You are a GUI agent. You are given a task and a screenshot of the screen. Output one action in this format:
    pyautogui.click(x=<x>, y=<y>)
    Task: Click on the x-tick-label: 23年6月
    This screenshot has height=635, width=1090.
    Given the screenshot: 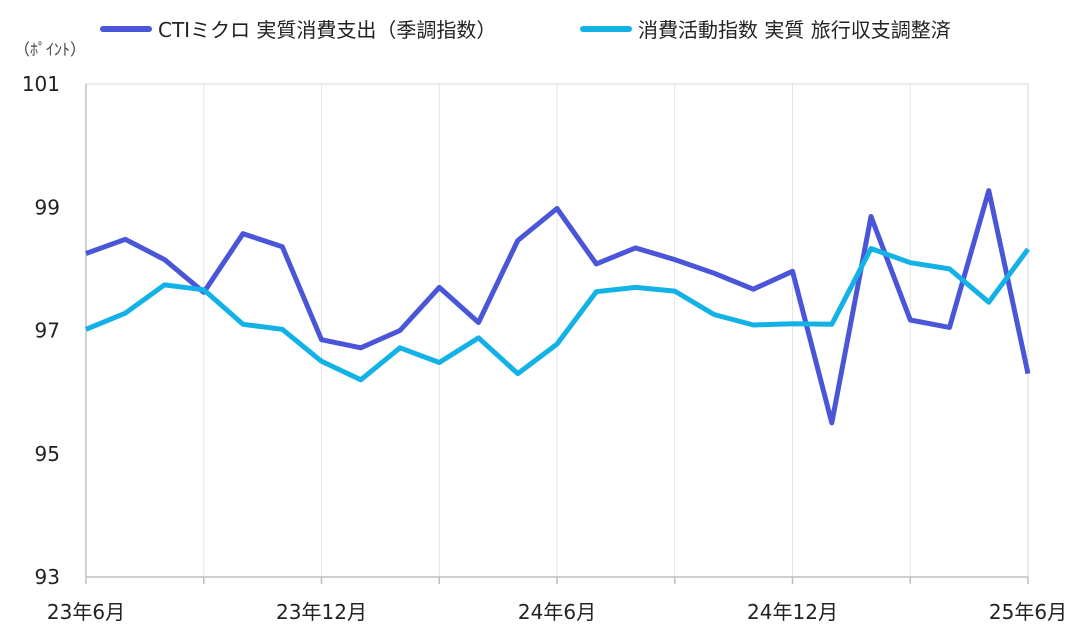 What is the action you would take?
    pyautogui.click(x=86, y=612)
    